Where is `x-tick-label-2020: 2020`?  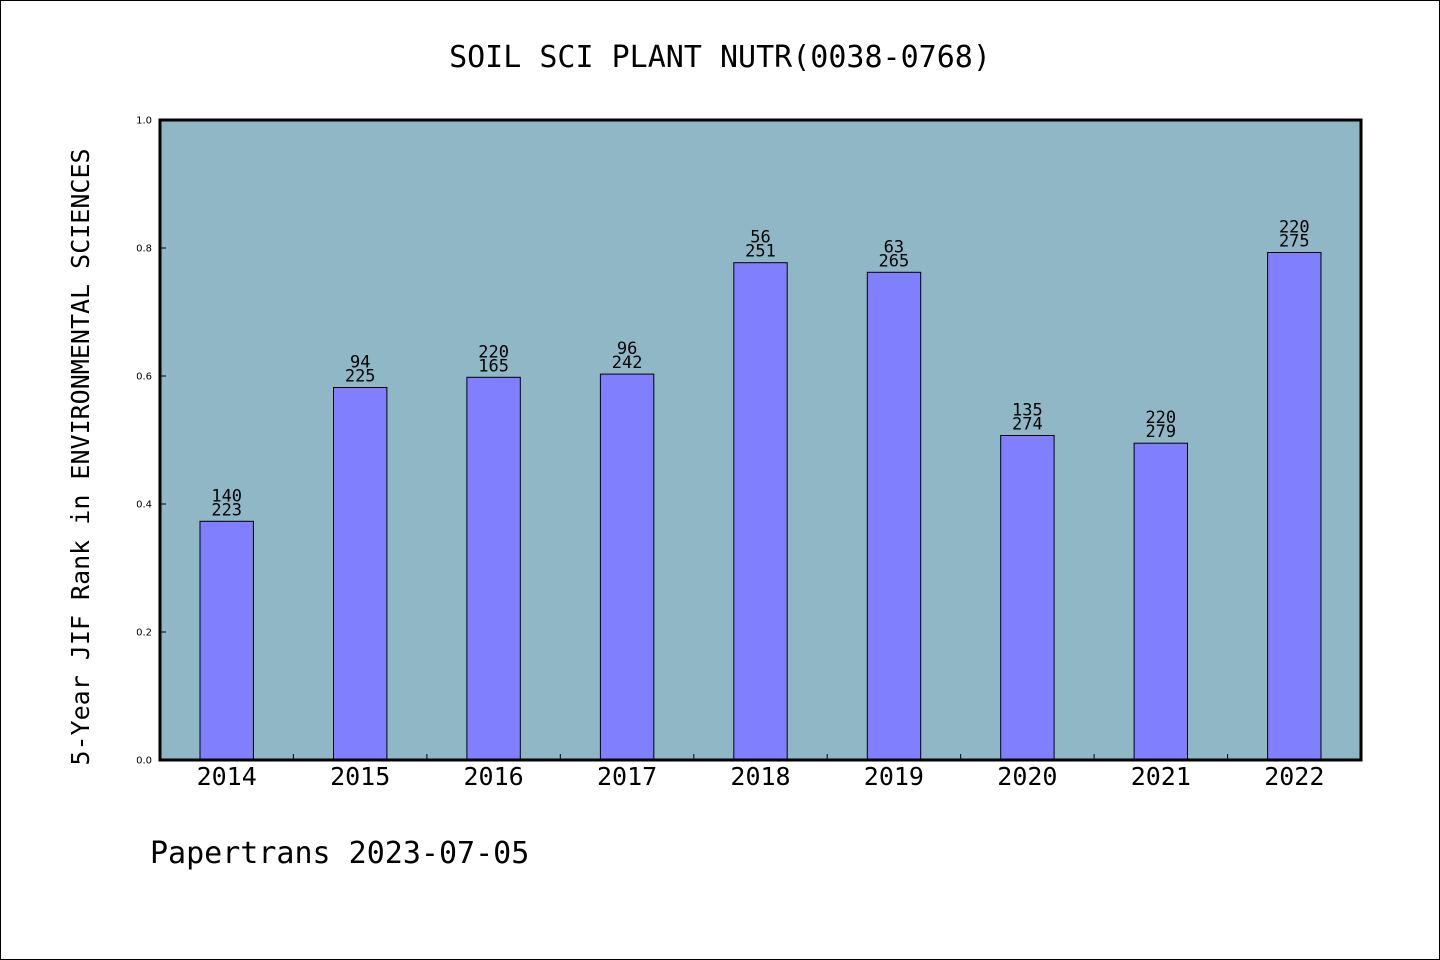 x-tick-label-2020: 2020 is located at coordinates (1027, 776).